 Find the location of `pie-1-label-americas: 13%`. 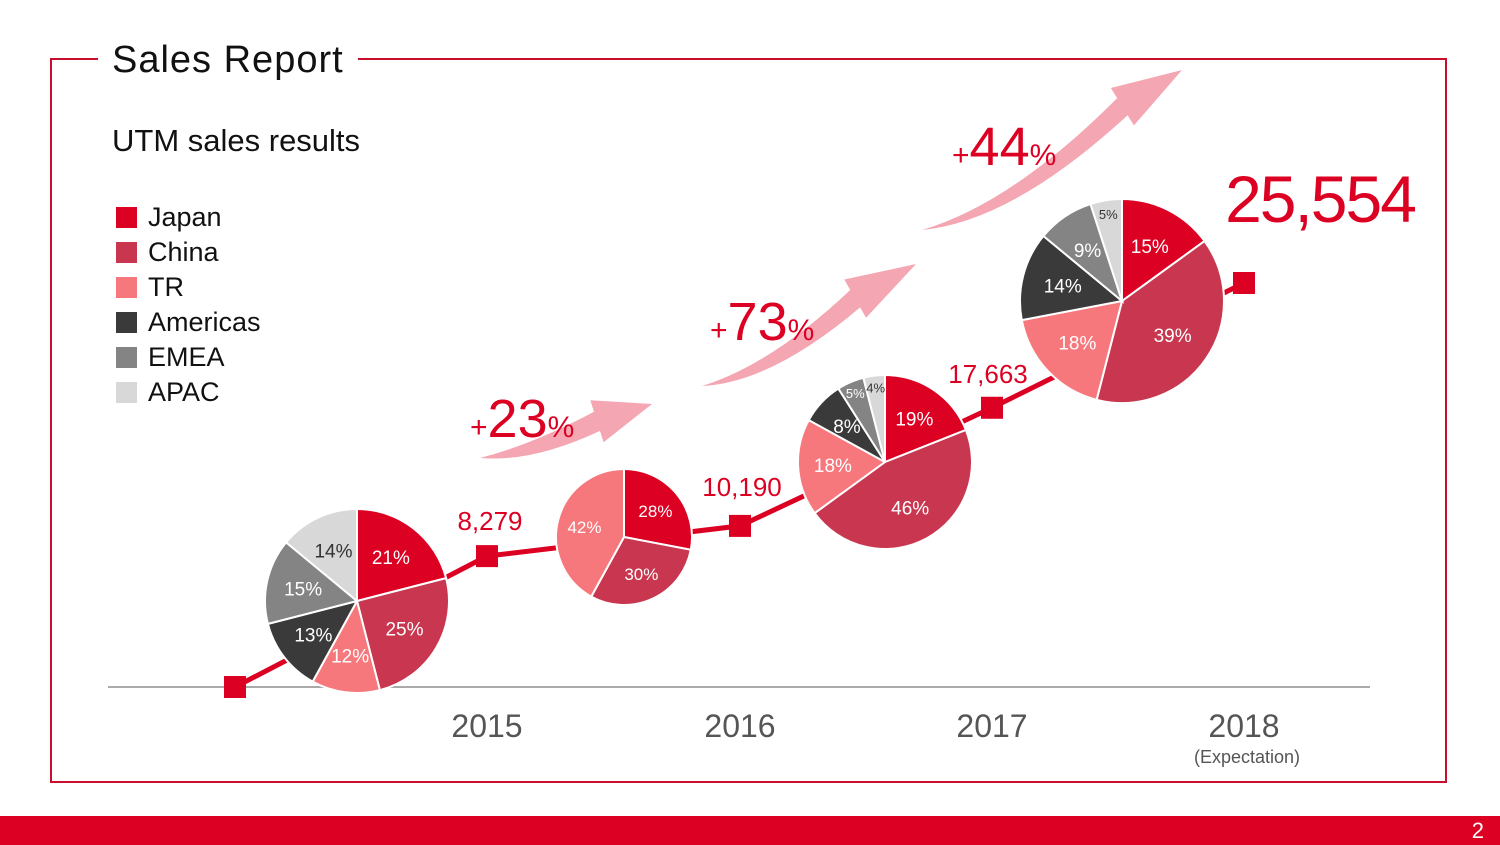

pie-1-label-americas: 13% is located at coordinates (313, 635).